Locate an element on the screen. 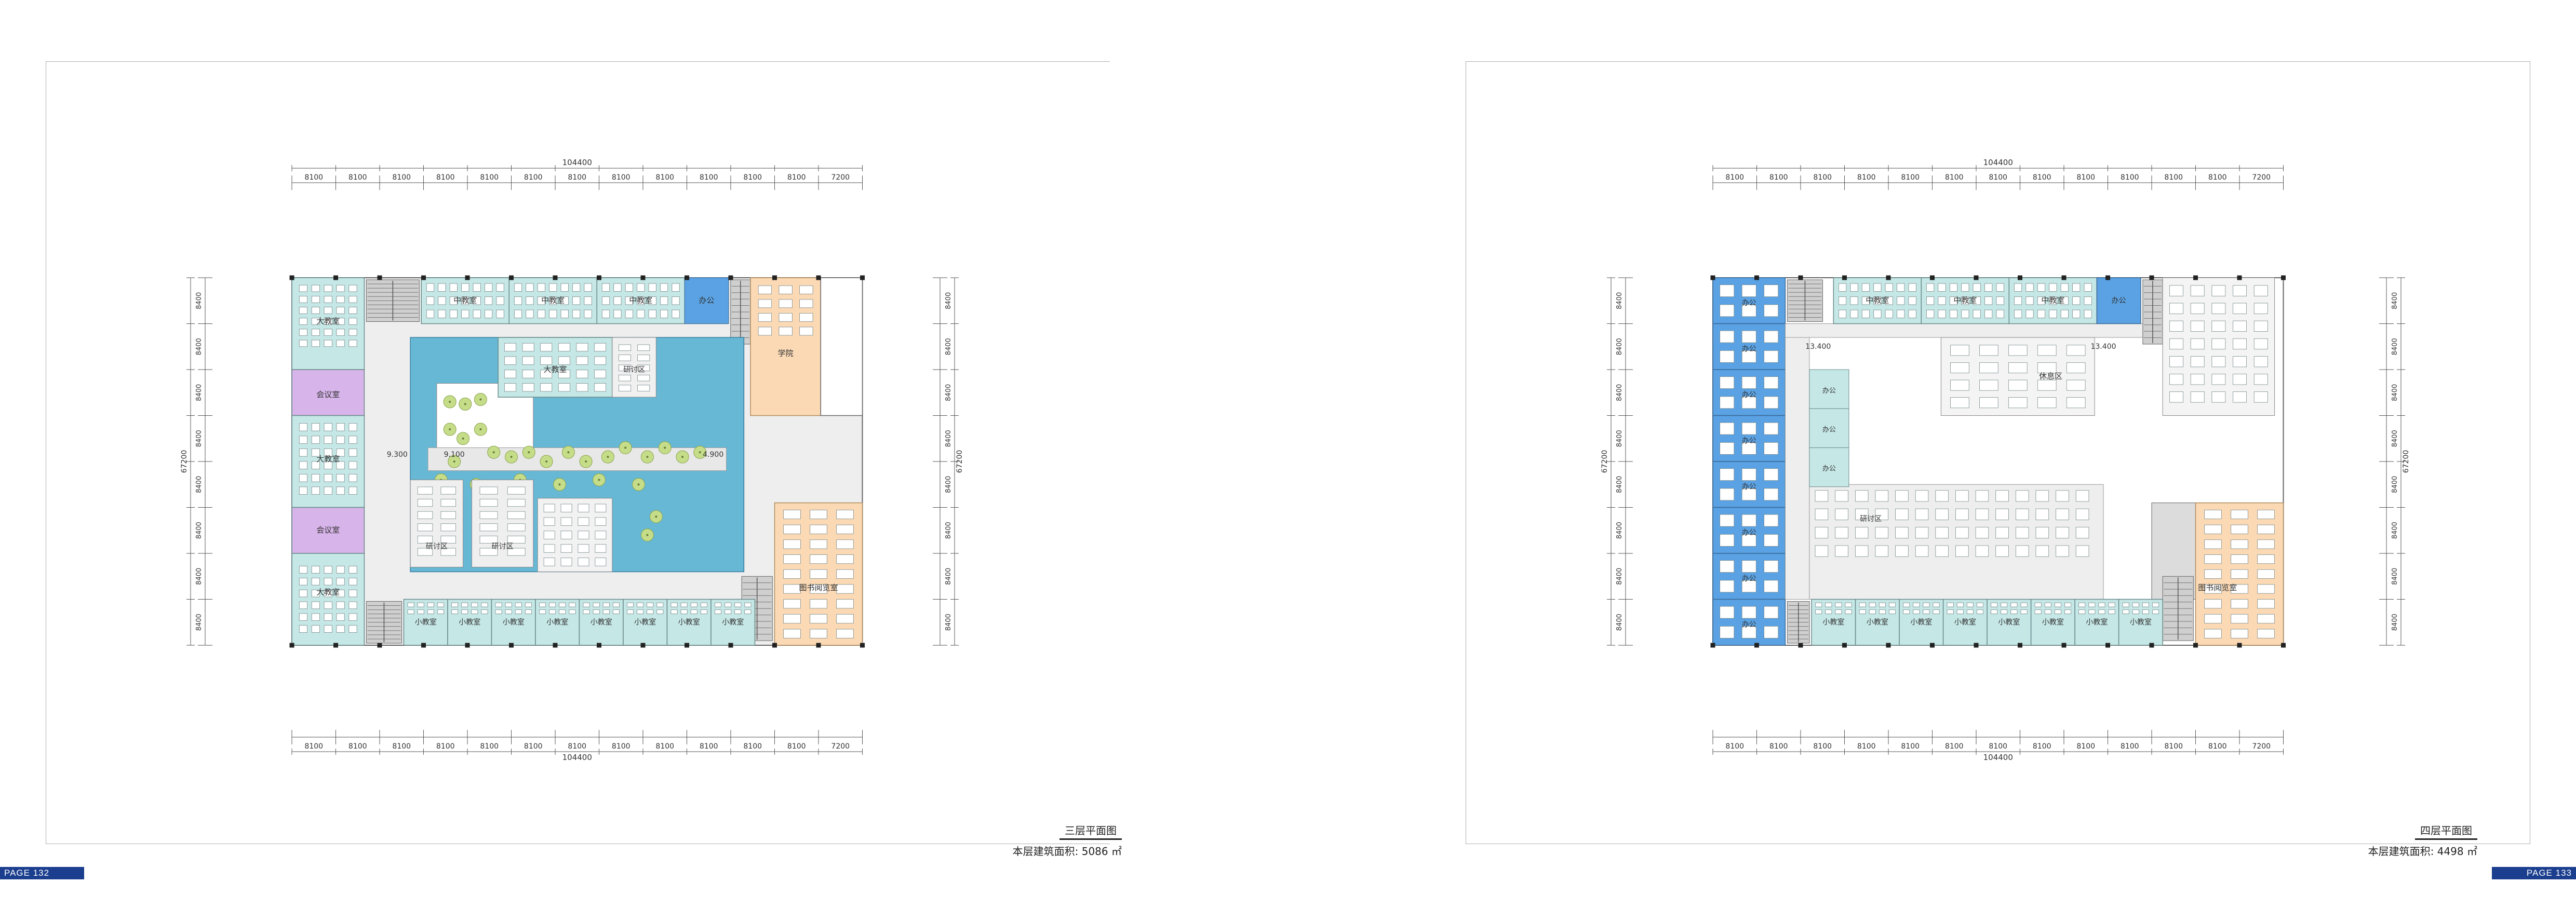  plan3-desks-disc-1-desk is located at coordinates (425, 515).